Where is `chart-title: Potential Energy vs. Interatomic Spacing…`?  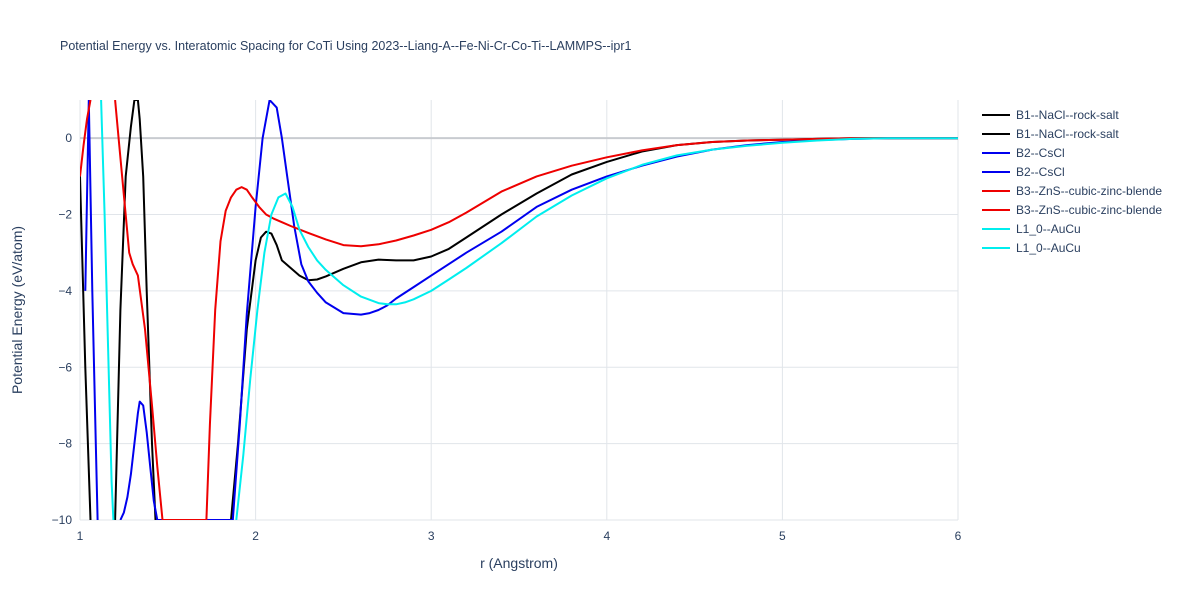 chart-title: Potential Energy vs. Interatomic Spacing… is located at coordinates (346, 46).